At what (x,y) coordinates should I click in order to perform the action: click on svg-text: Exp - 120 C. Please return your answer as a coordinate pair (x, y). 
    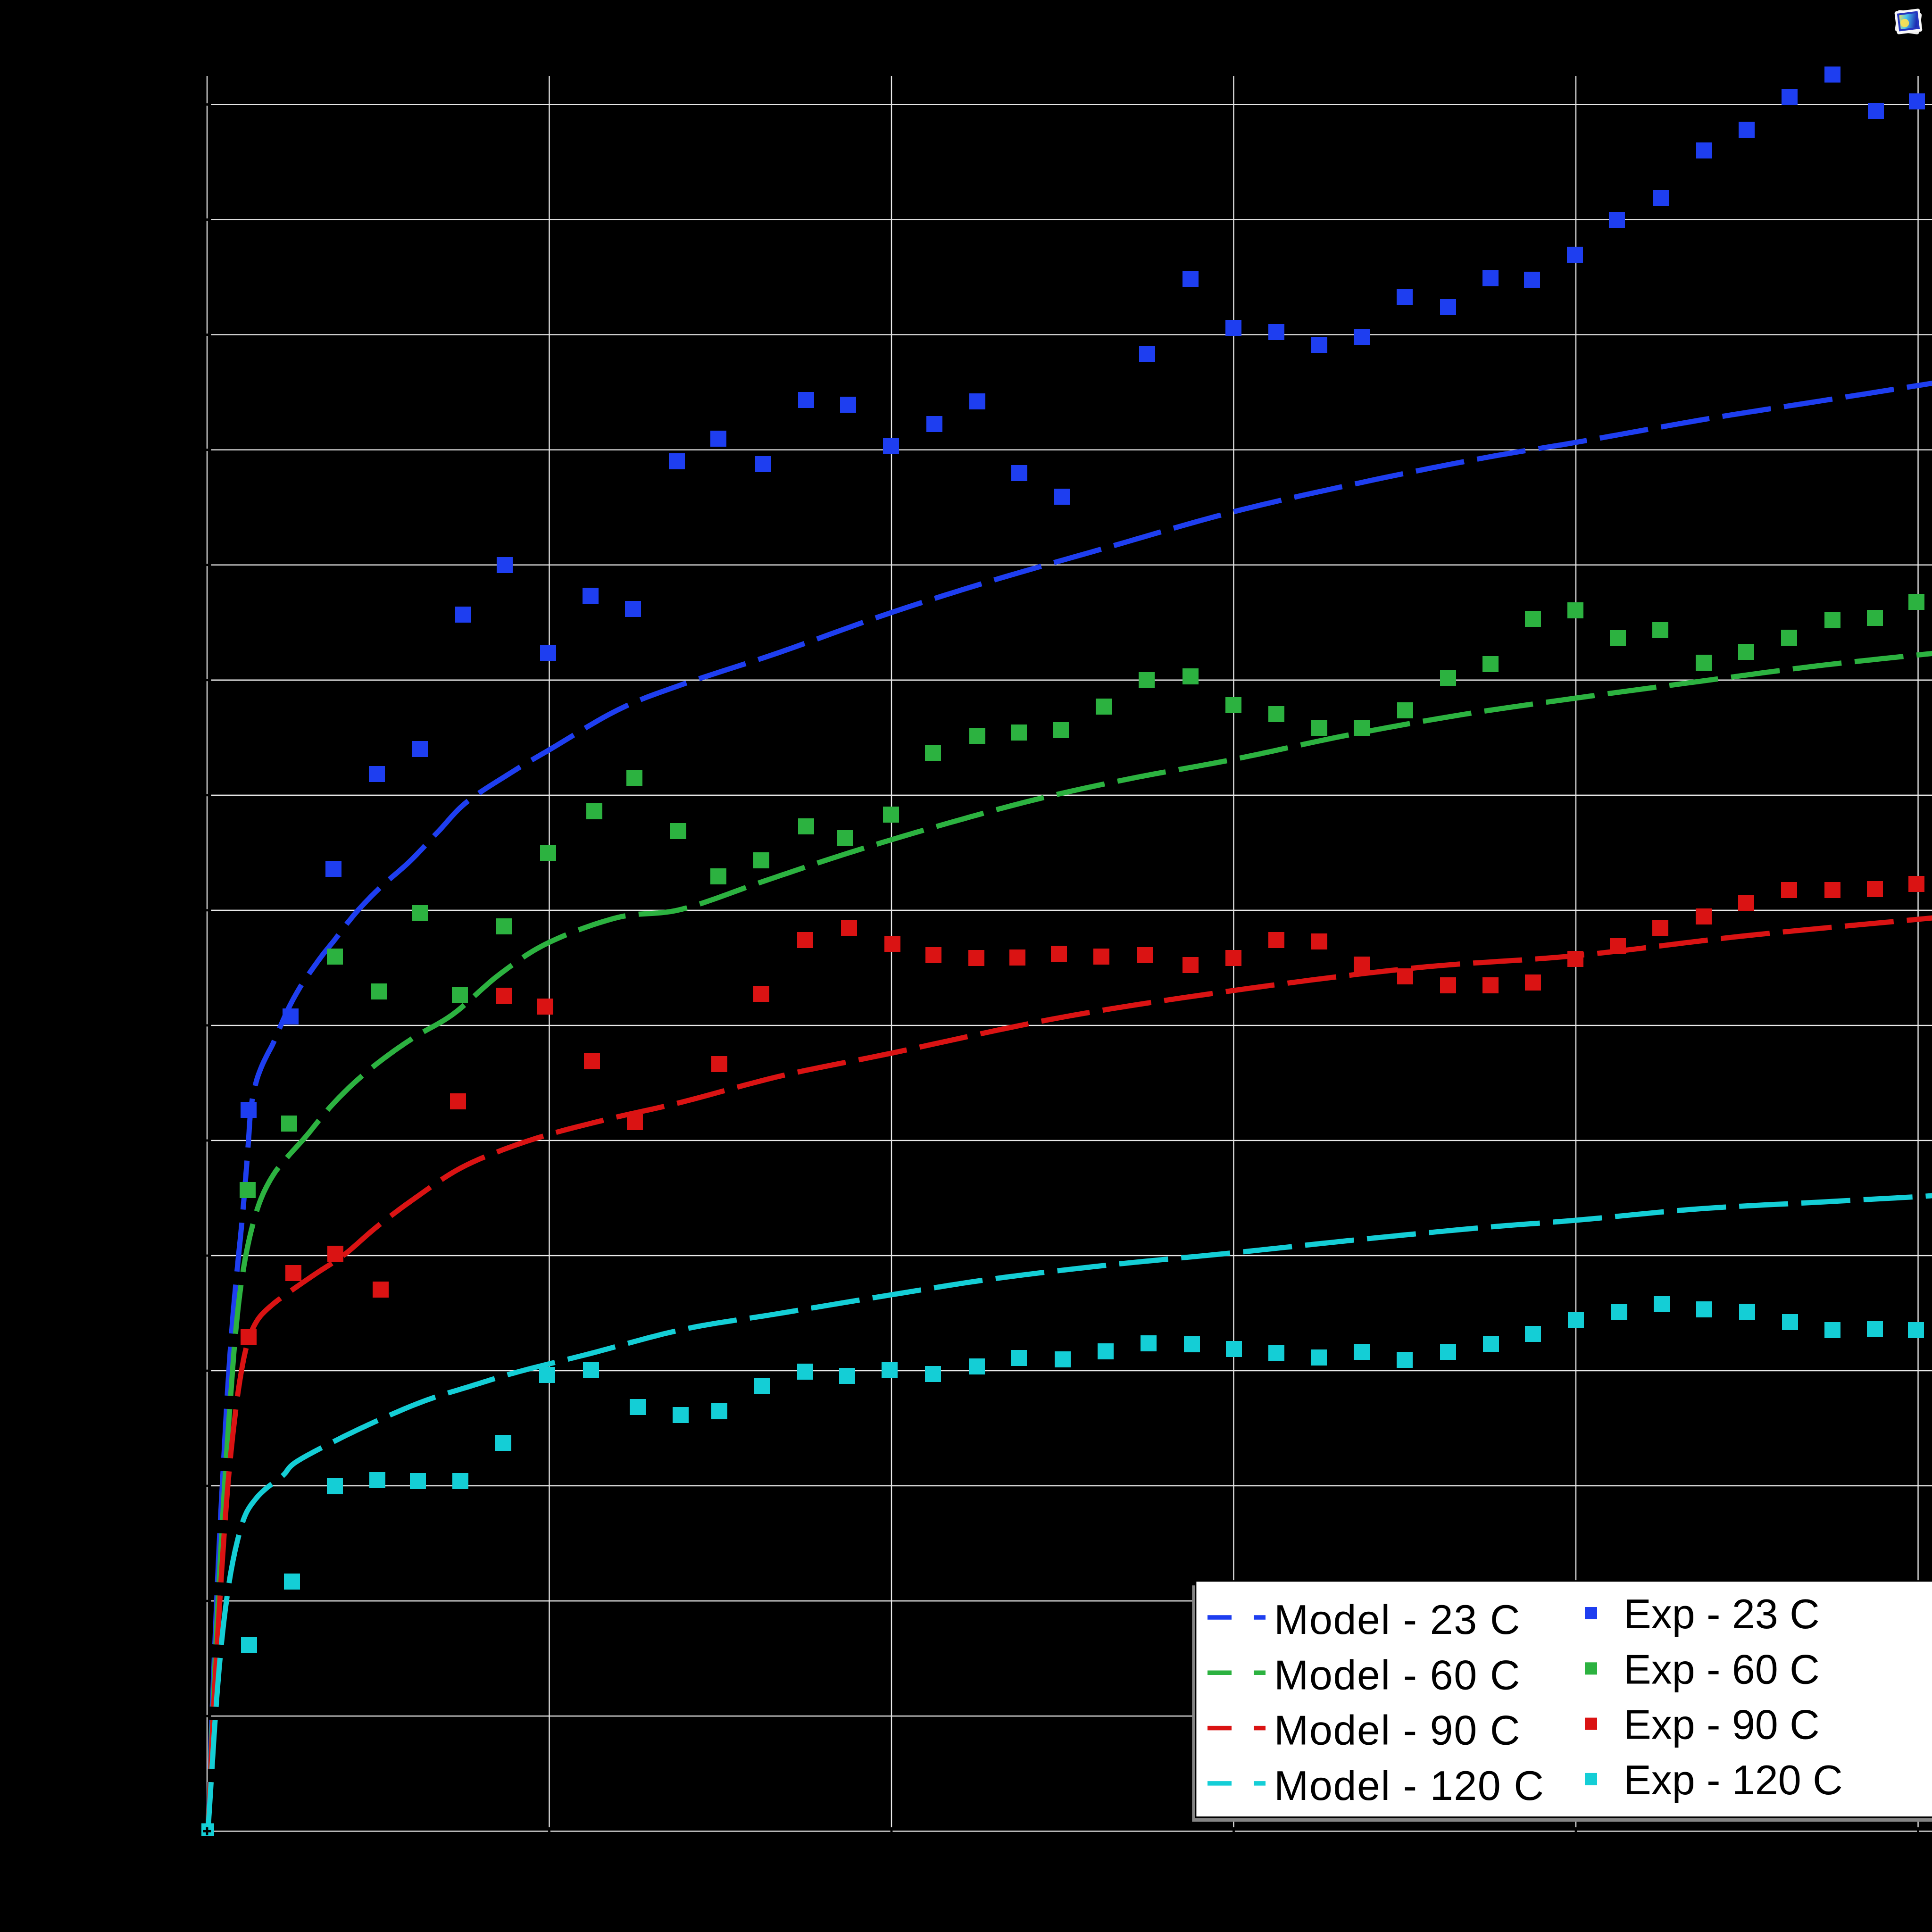
    Looking at the image, I should click on (1733, 1780).